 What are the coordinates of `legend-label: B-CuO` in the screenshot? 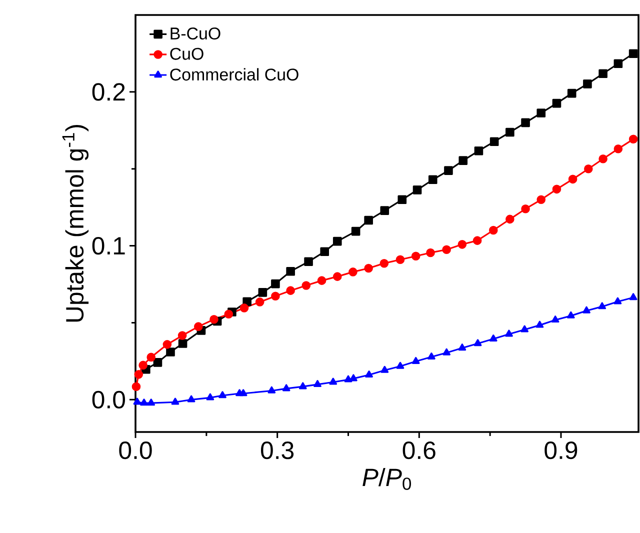 It's located at (195, 34).